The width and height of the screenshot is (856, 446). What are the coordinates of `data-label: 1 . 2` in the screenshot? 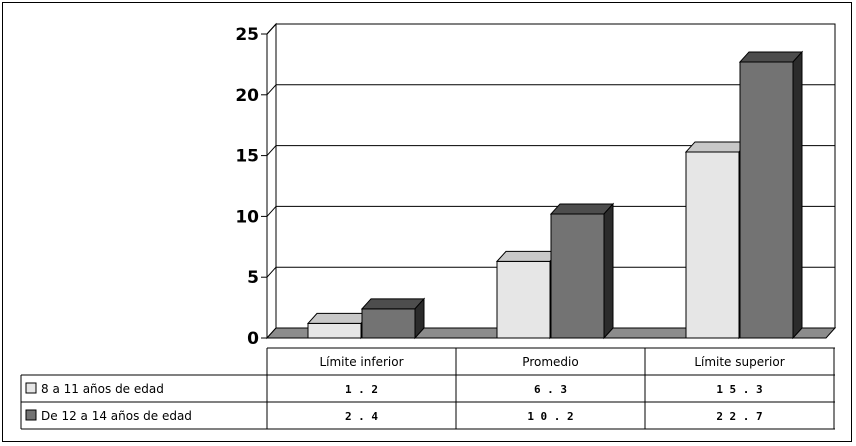 It's located at (361, 389).